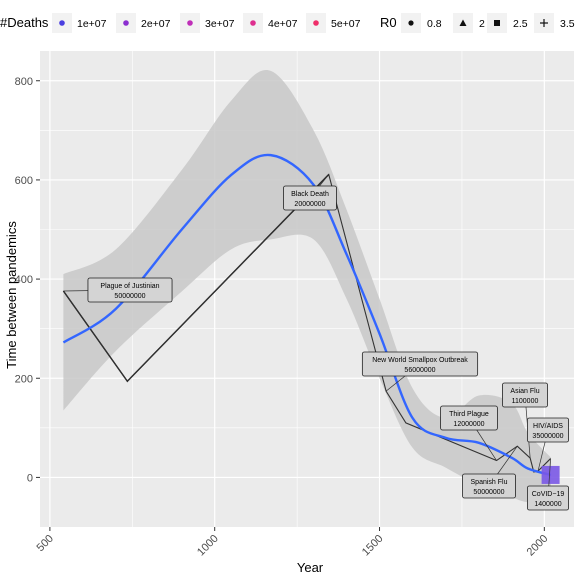 This screenshot has width=581, height=581. Describe the element at coordinates (24, 280) in the screenshot. I see `y-tick-label: 400` at that location.